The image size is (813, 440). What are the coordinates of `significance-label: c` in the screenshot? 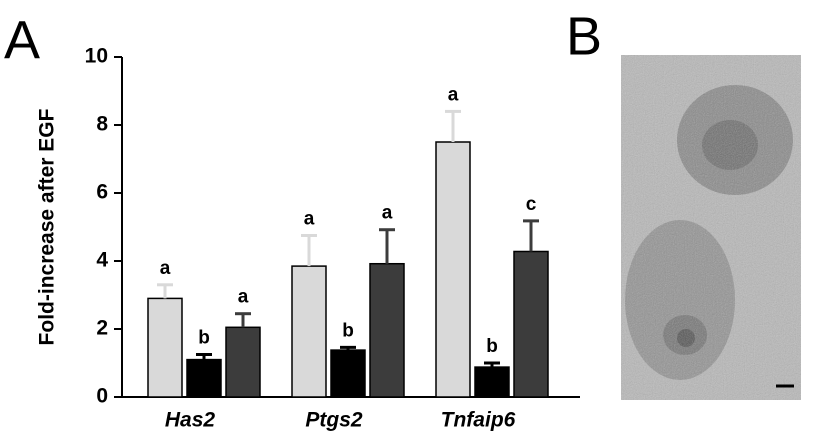 It's located at (531, 204).